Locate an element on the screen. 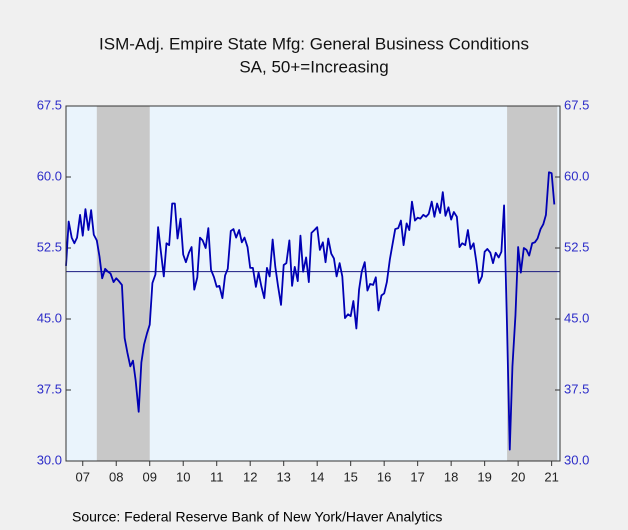 The height and width of the screenshot is (530, 628). x-tick-label: 18 is located at coordinates (451, 476).